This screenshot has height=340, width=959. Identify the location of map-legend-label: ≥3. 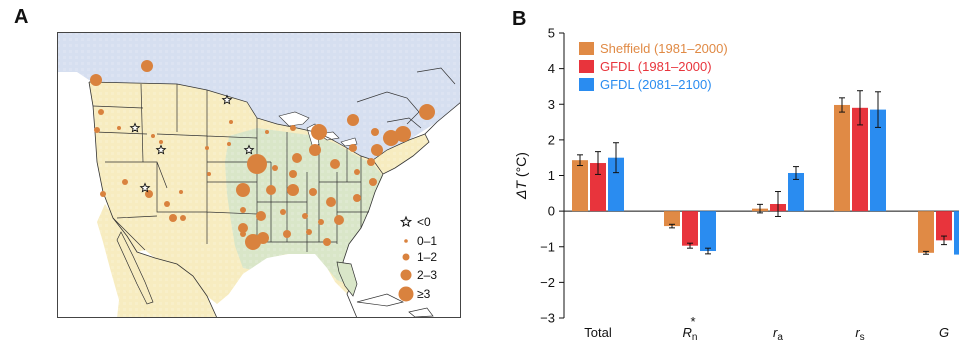
(424, 294).